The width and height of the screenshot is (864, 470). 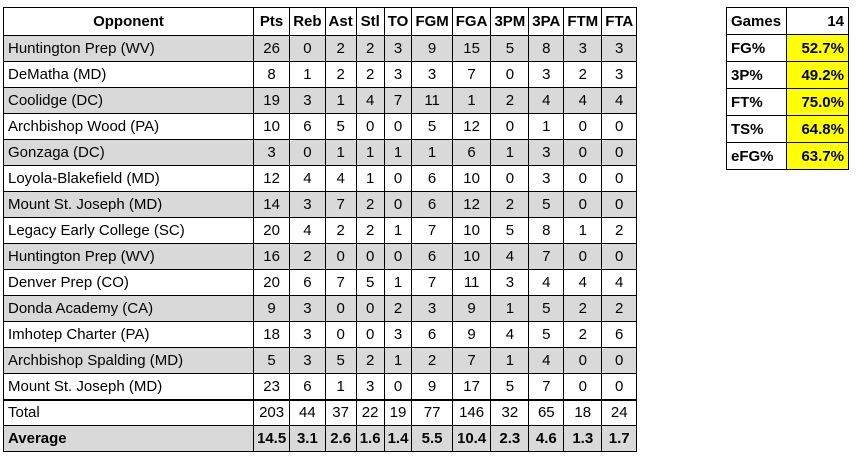 What do you see at coordinates (432, 21) in the screenshot?
I see `column-header: FGM` at bounding box center [432, 21].